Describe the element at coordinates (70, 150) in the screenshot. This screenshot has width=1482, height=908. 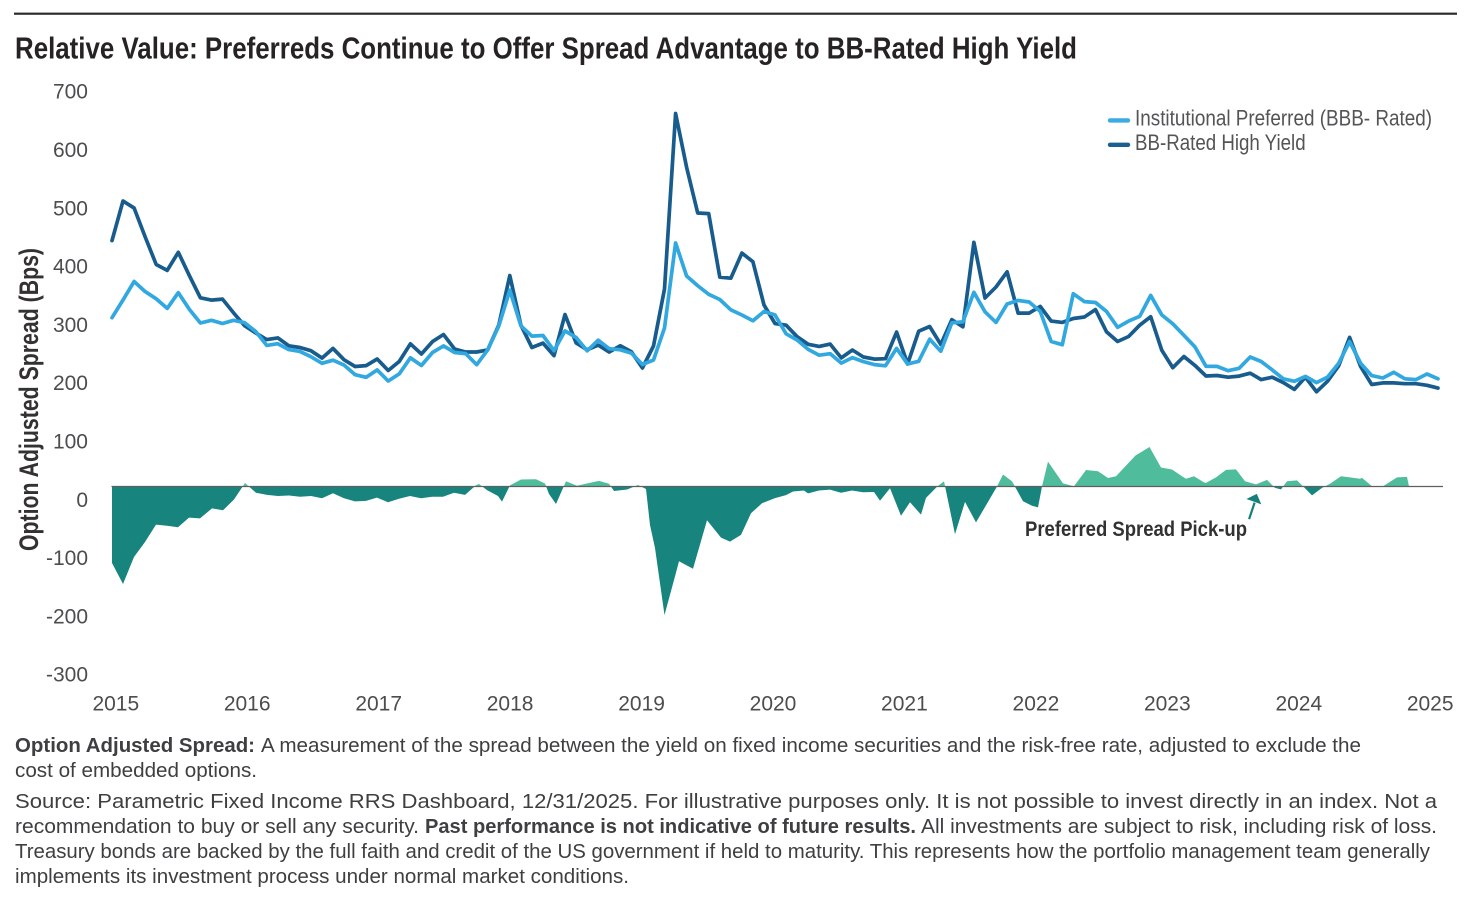
I see `svg-text: 600` at that location.